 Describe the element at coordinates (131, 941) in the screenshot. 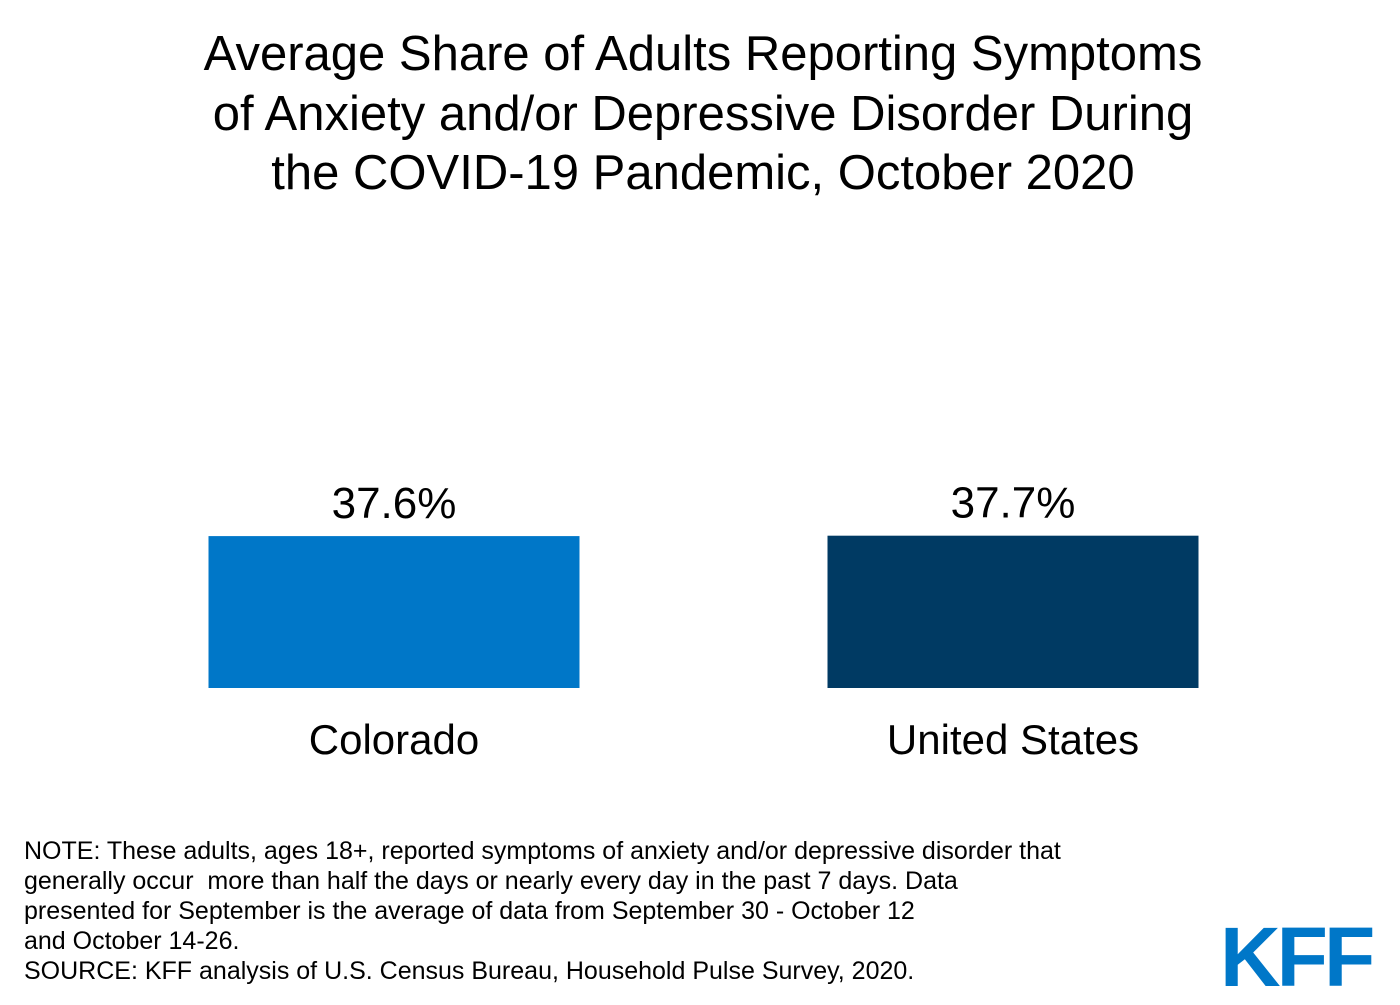

I see `note: and October 14-26.` at that location.